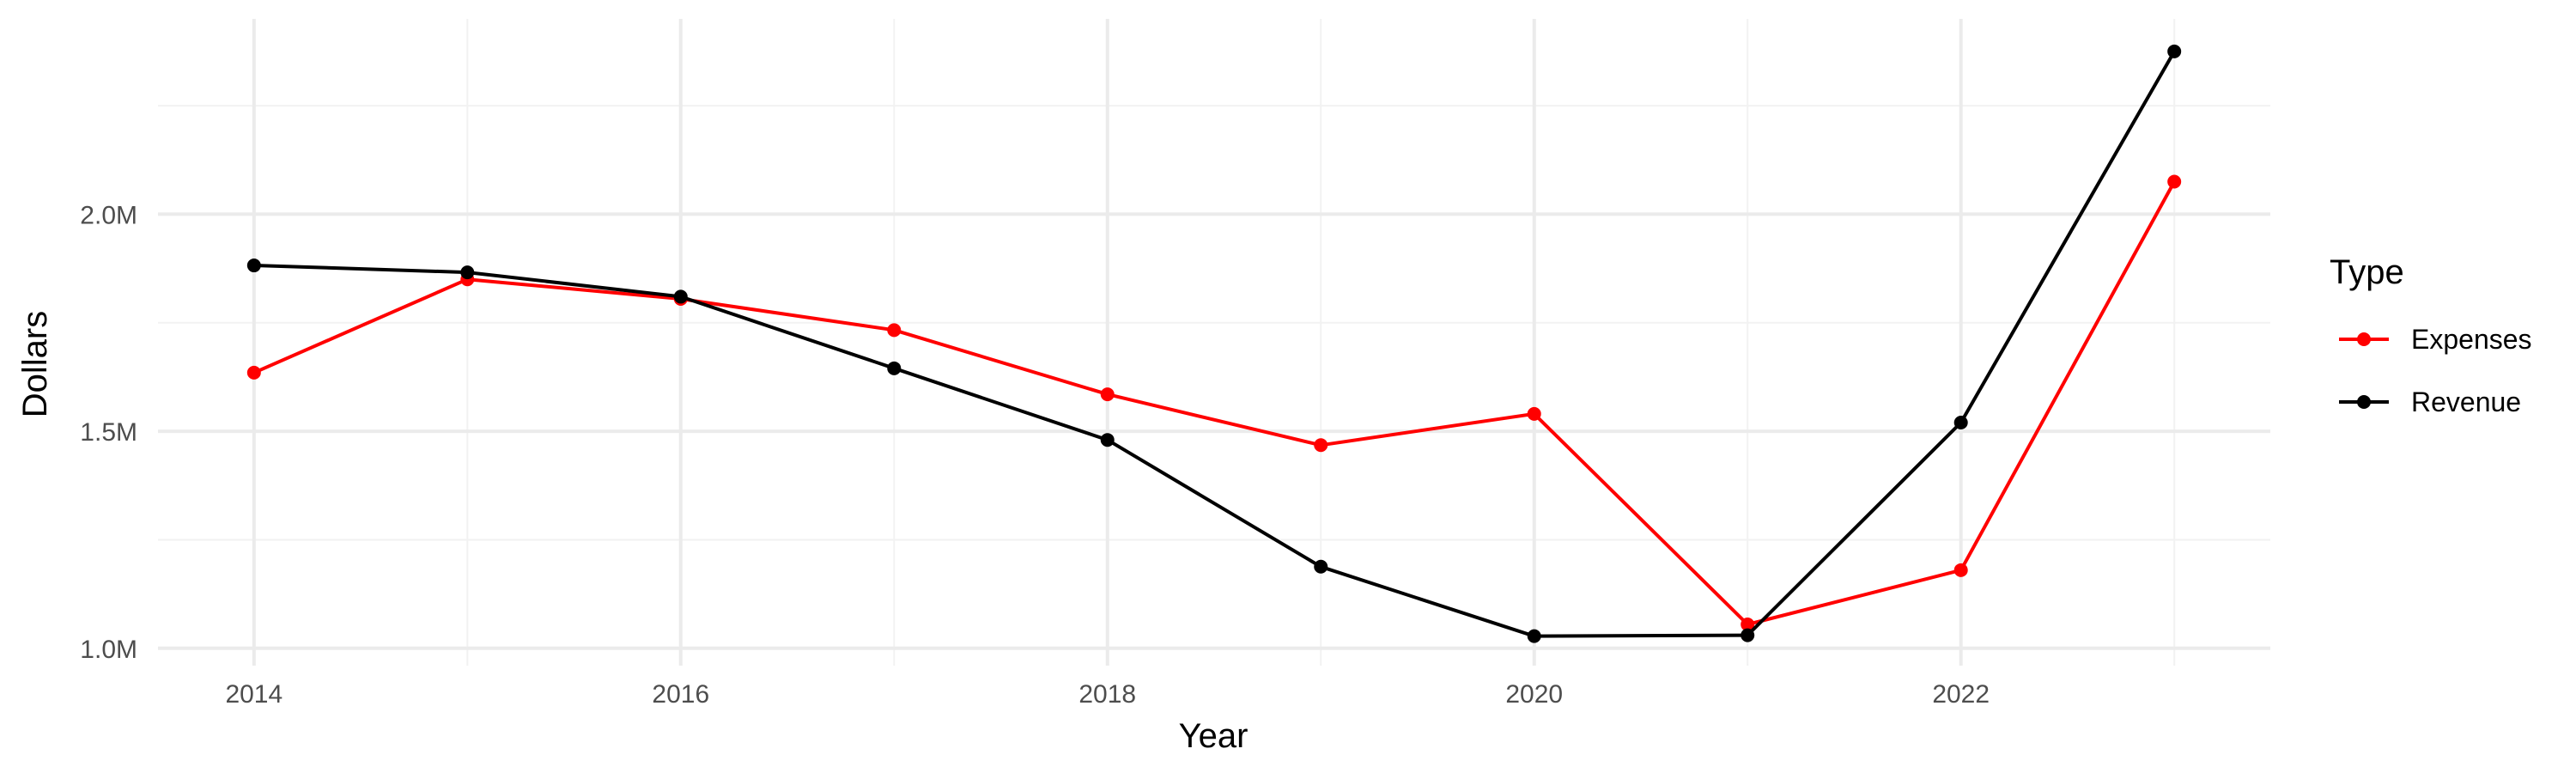 This screenshot has height=773, width=2576. I want to click on y-axis-tick-labels: 1.0M 1.5M 2.0M, so click(109, 432).